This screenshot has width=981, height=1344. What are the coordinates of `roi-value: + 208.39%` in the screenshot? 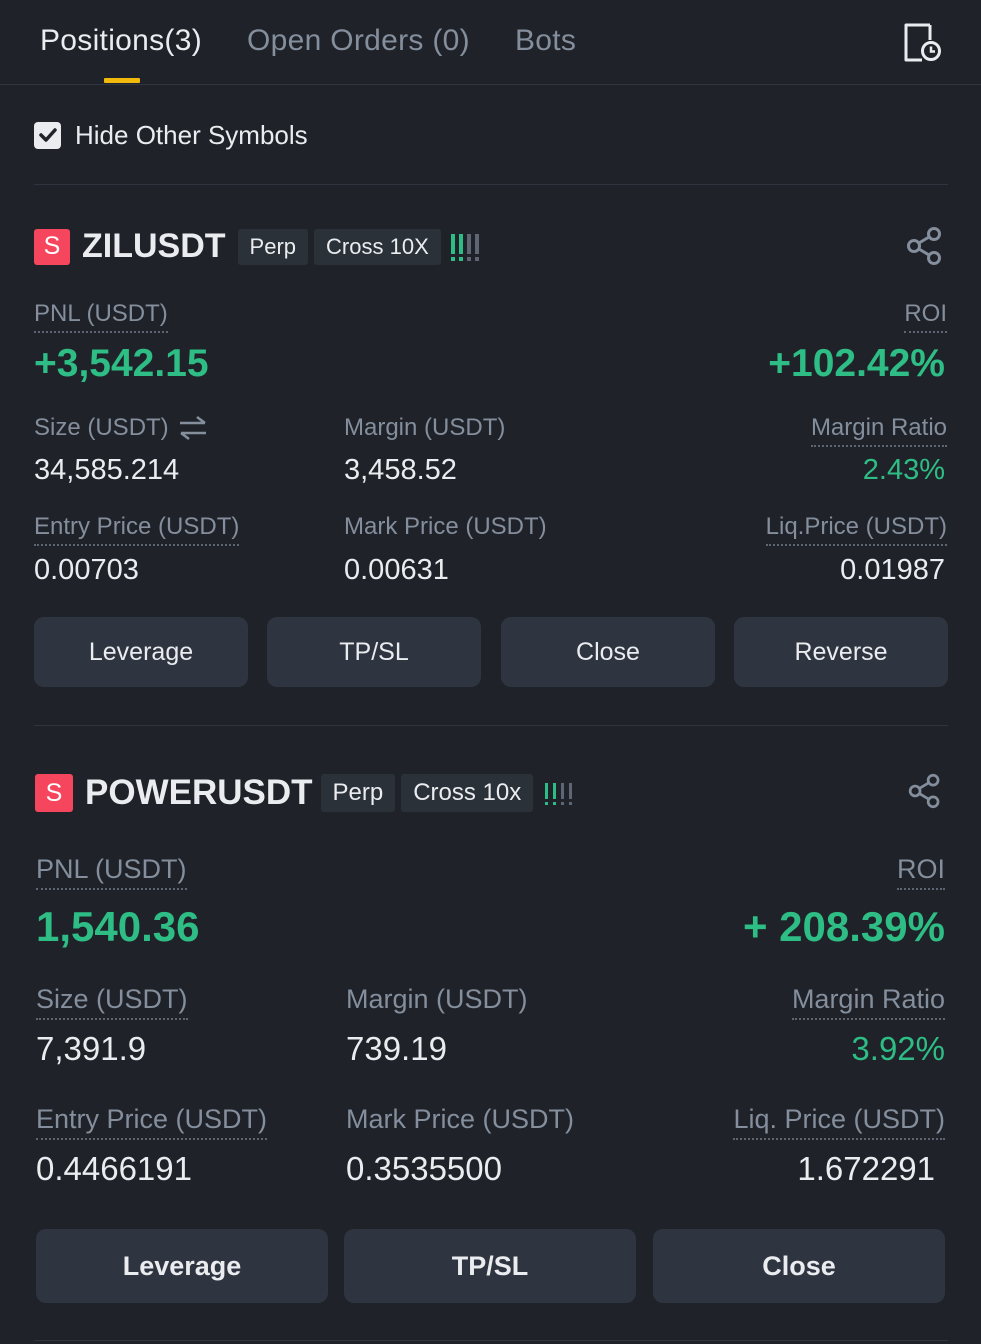 It's located at (843, 926).